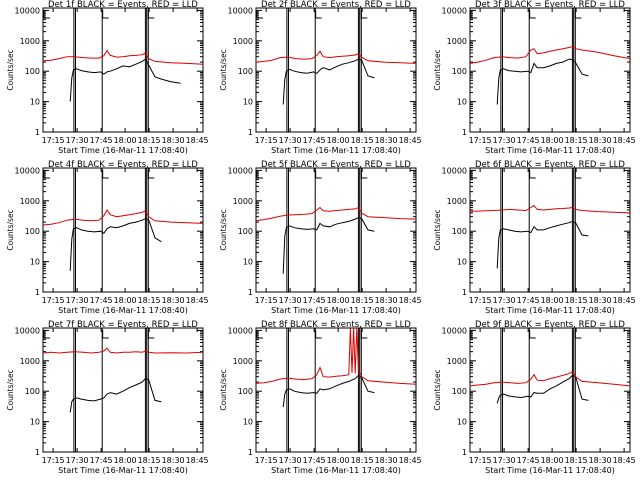 The height and width of the screenshot is (480, 640). Describe the element at coordinates (550, 325) in the screenshot. I see `panel-title: Det 9f BLACK = Events, RED = LLD` at that location.